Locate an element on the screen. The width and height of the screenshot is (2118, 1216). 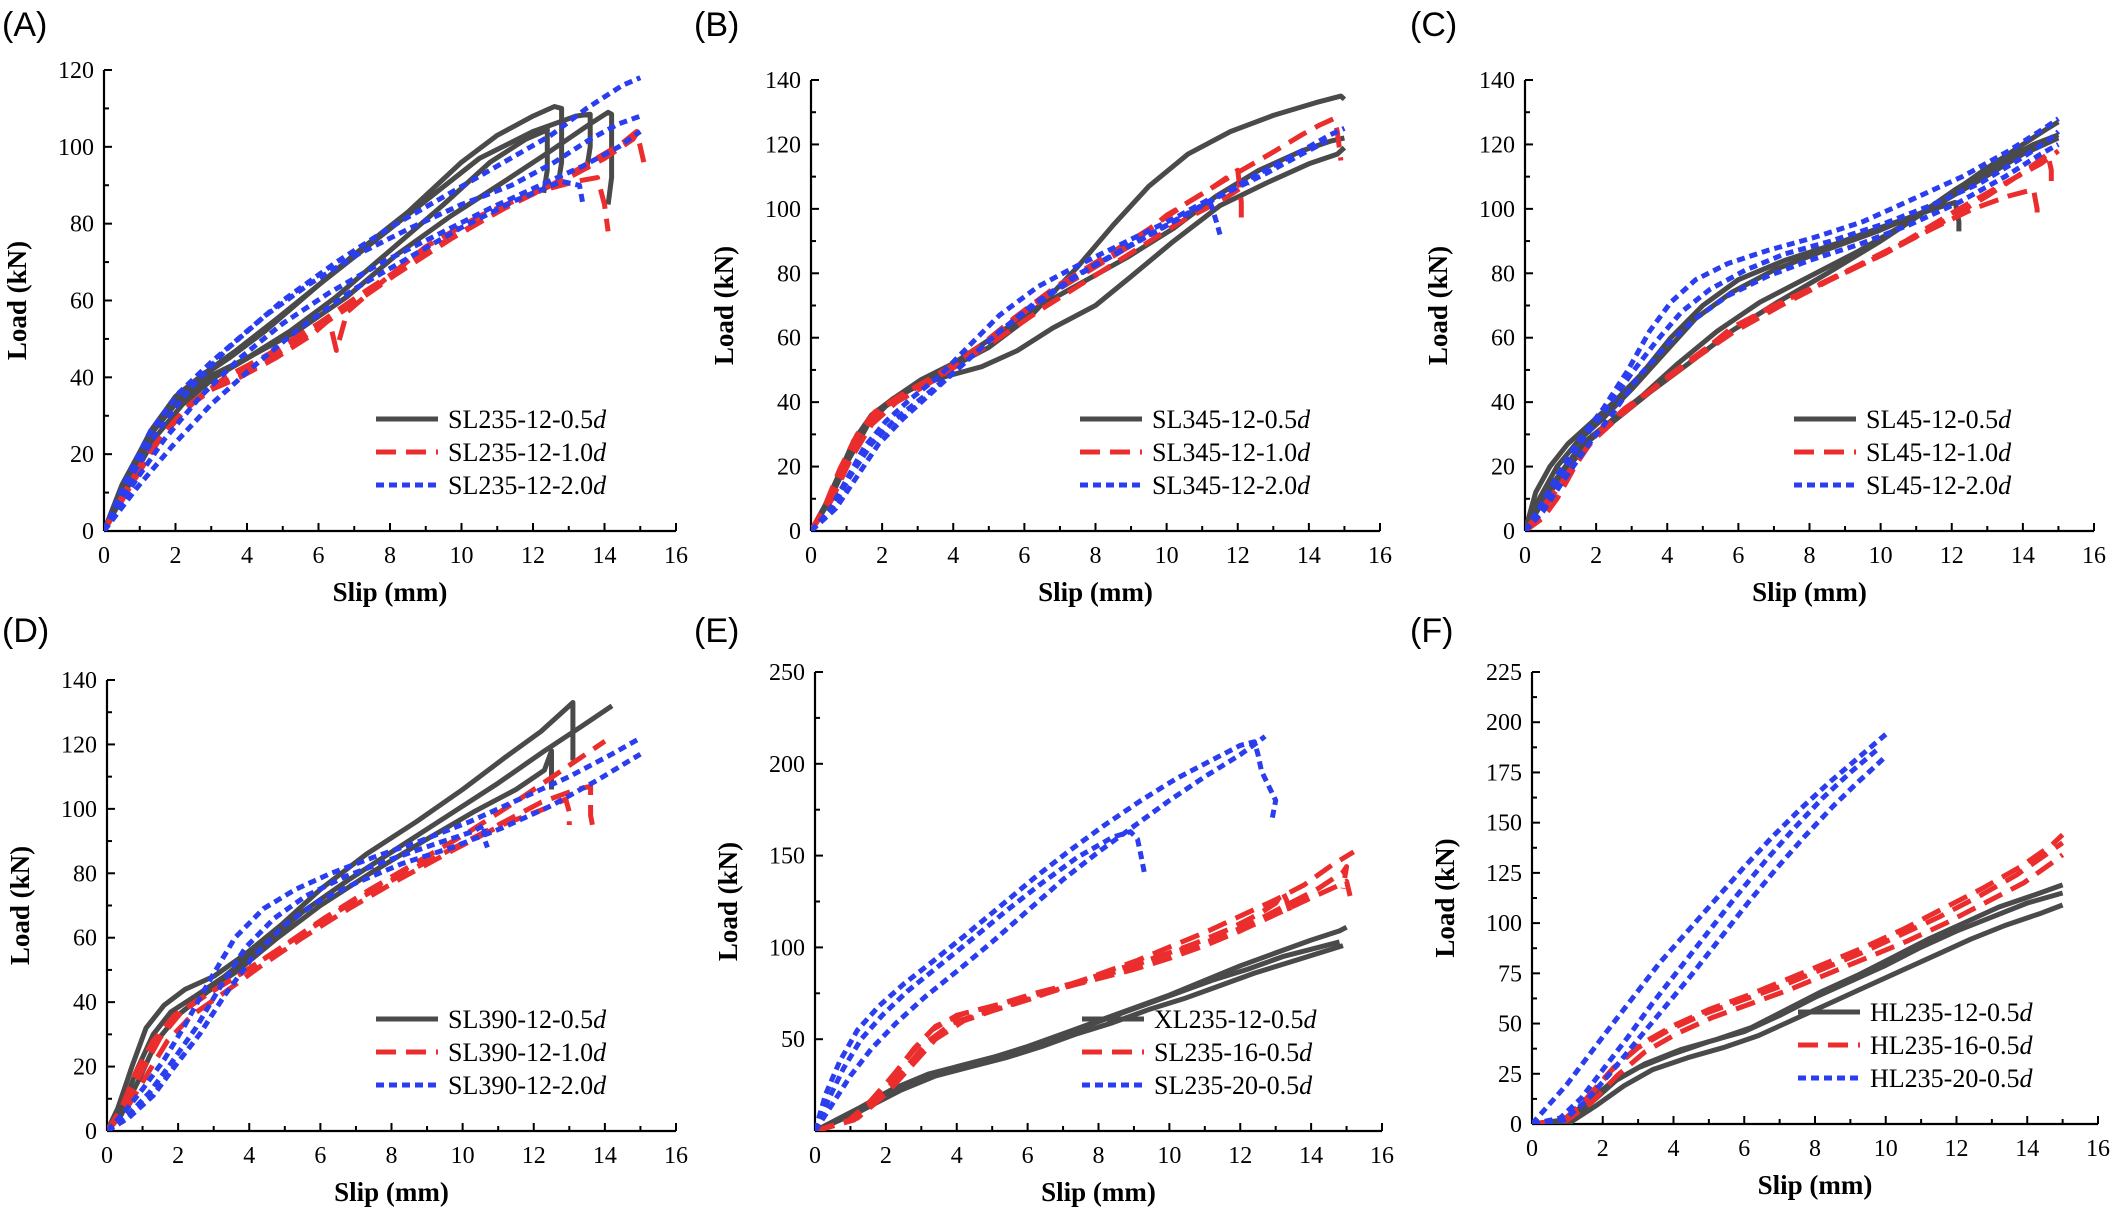
legend-label: SL235-12-2.0d is located at coordinates (527, 485).